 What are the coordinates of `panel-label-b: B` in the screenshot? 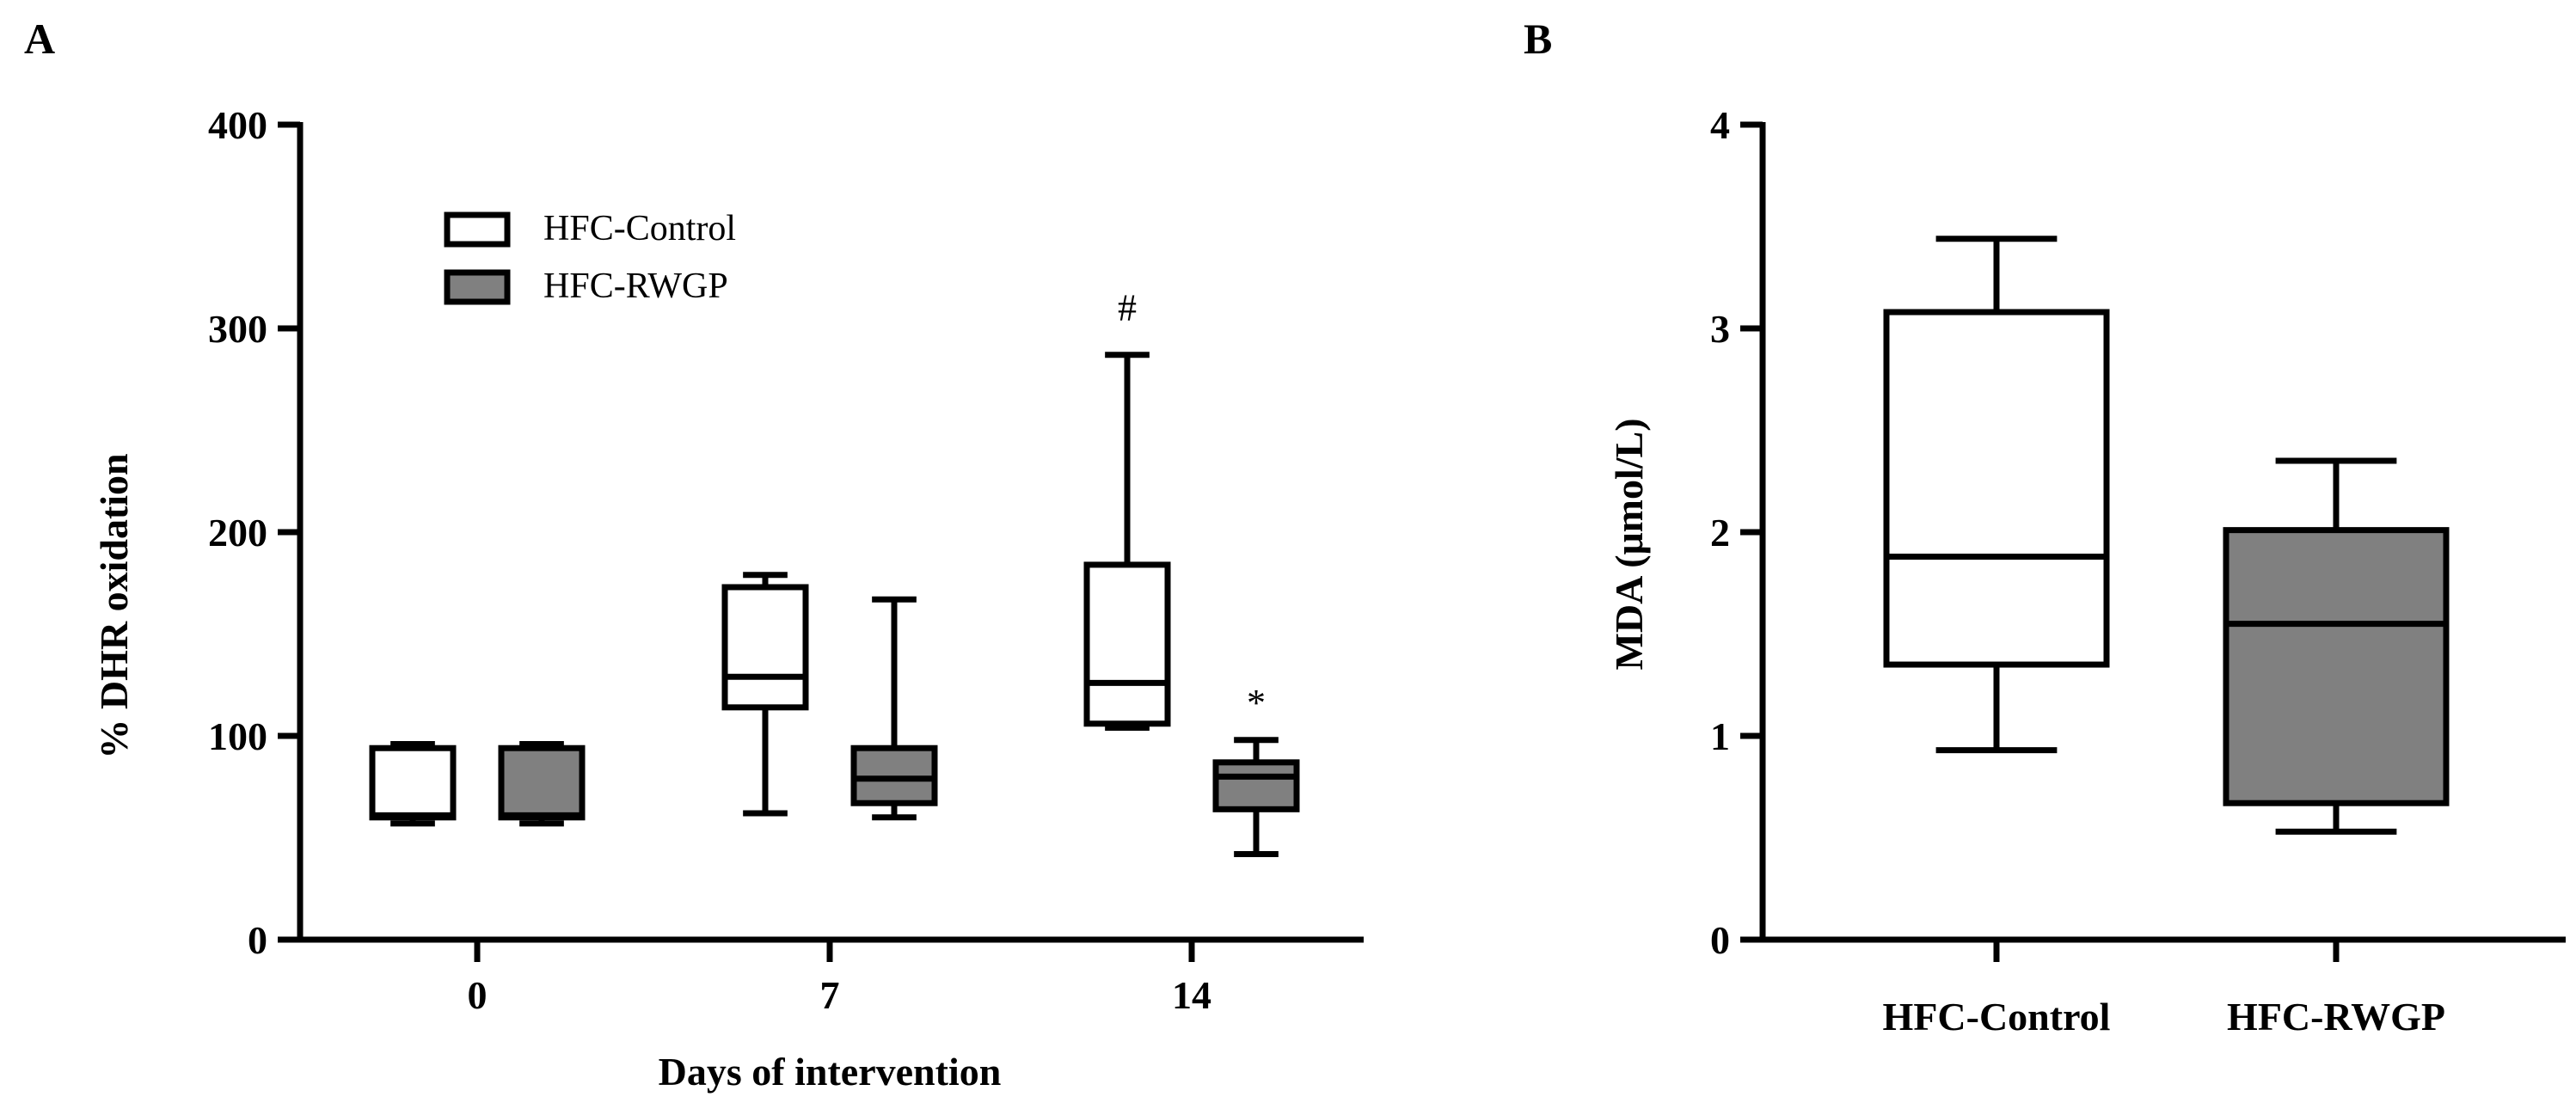 It's located at (1538, 39).